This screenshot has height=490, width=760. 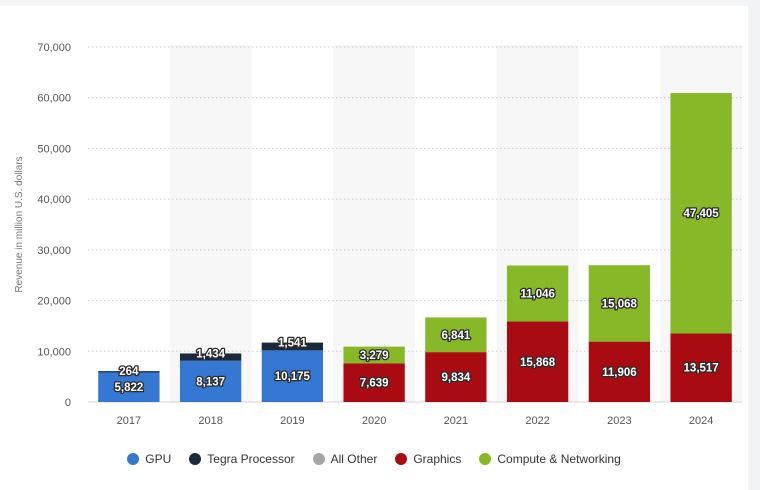 What do you see at coordinates (701, 421) in the screenshot?
I see `x-tick-label: 2024` at bounding box center [701, 421].